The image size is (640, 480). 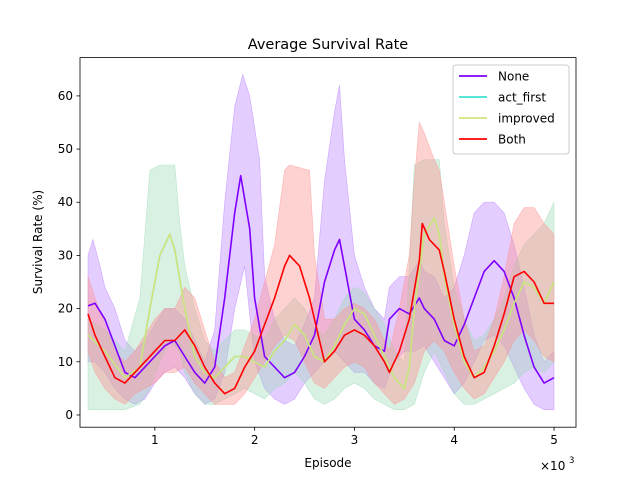 What do you see at coordinates (69, 415) in the screenshot?
I see `y-tick-label: 0` at bounding box center [69, 415].